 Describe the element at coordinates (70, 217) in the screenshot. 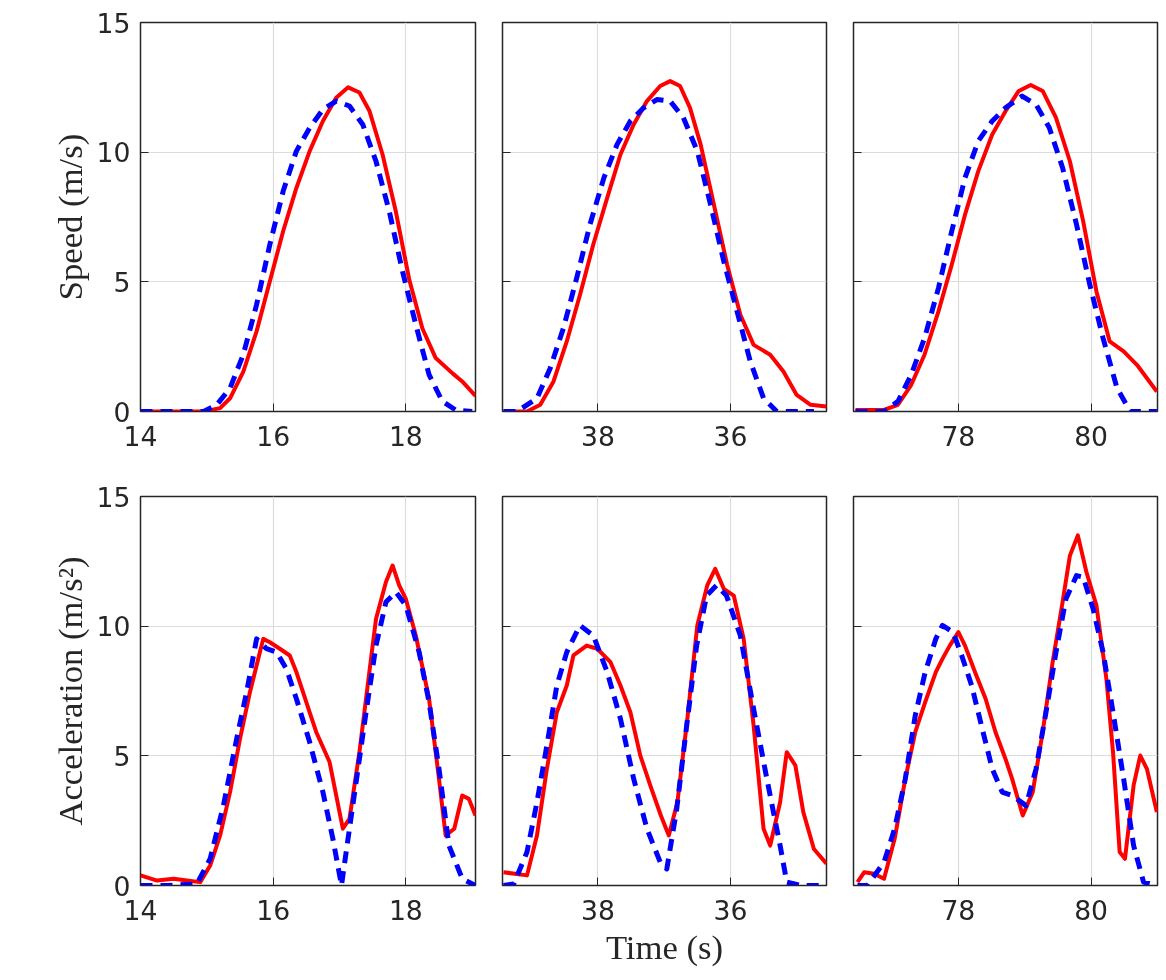

I see `y-axis-title: Speed (m/s)` at that location.